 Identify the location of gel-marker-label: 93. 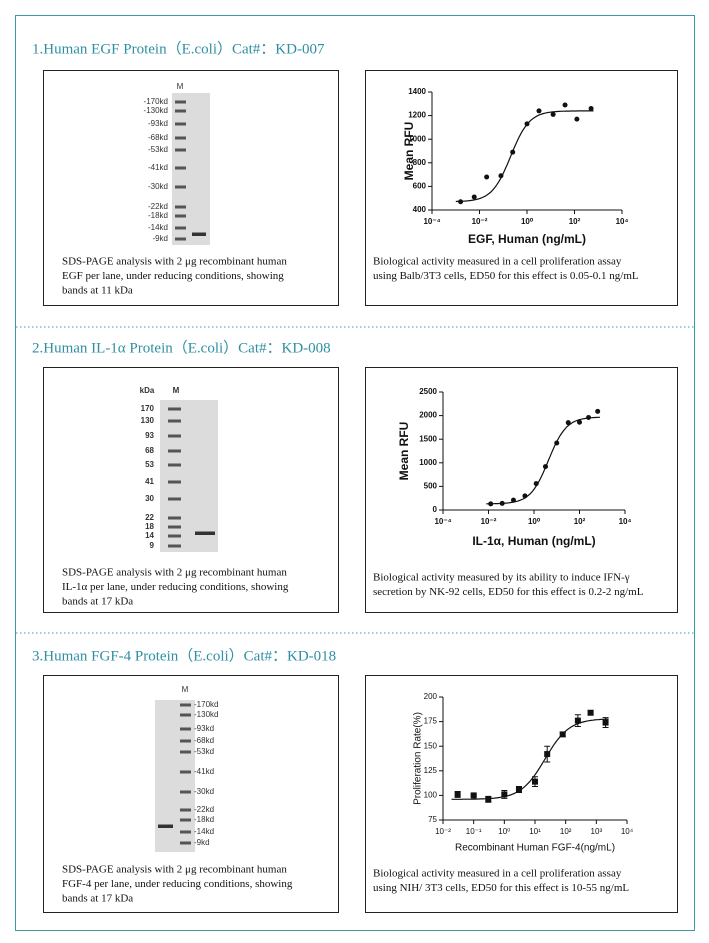
(149, 435).